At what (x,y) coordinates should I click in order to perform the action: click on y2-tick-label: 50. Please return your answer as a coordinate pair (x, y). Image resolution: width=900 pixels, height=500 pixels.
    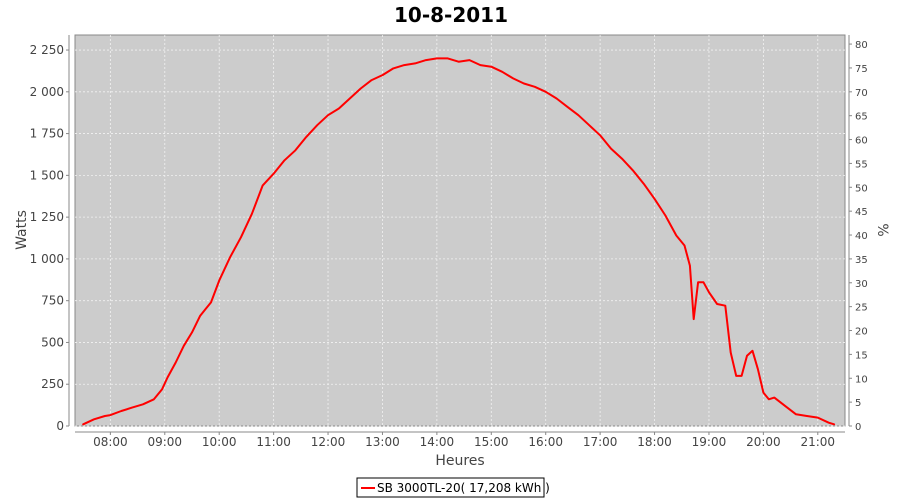
    Looking at the image, I should click on (861, 188).